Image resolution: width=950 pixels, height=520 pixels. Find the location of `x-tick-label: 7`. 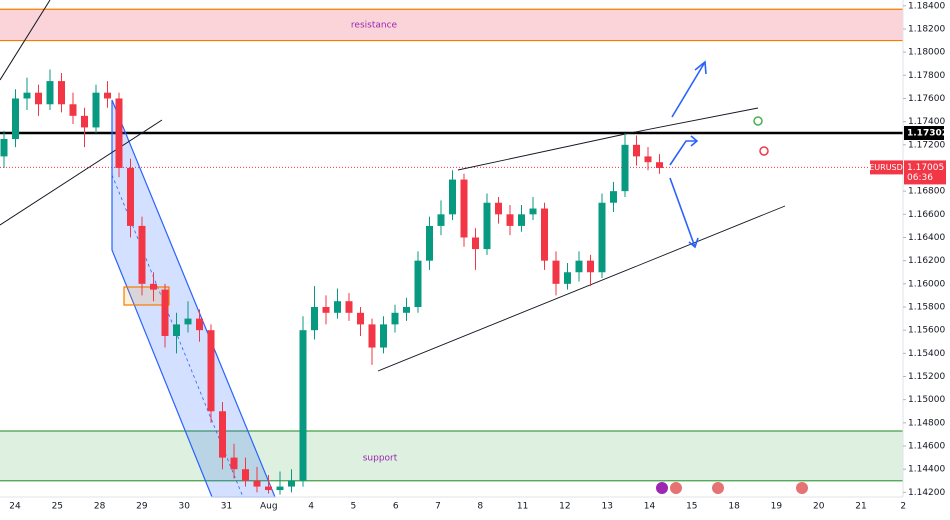

x-tick-label: 7 is located at coordinates (438, 507).